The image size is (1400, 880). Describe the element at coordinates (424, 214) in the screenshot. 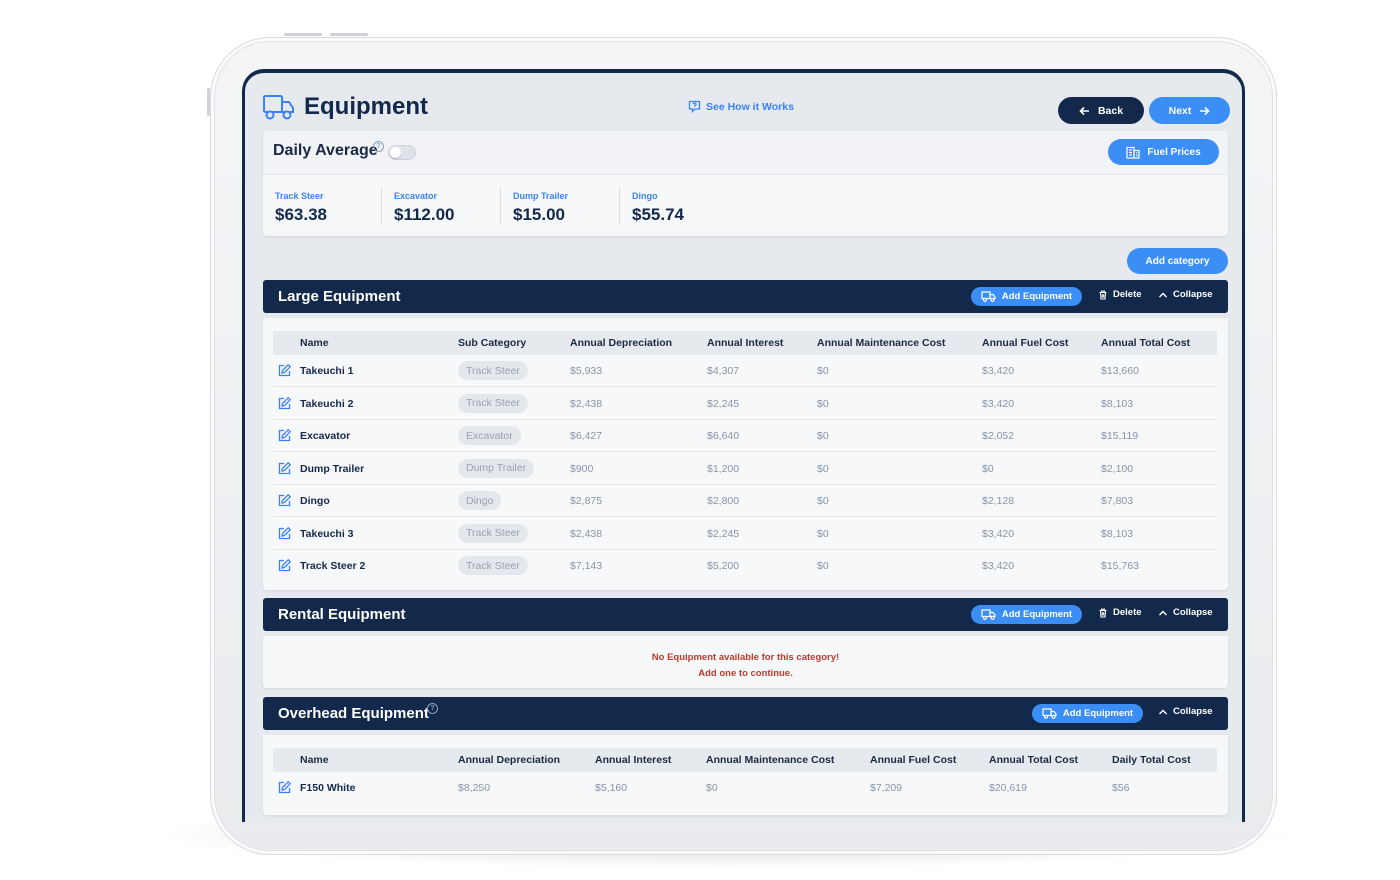

I see `stat-value: $112.00` at that location.